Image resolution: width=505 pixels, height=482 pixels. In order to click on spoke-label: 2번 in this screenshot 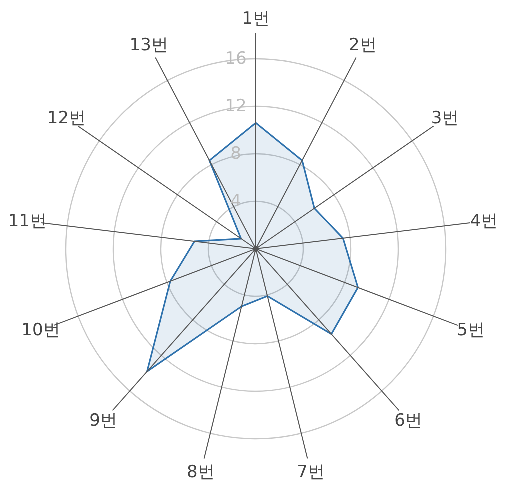, I will do `click(362, 45)`.